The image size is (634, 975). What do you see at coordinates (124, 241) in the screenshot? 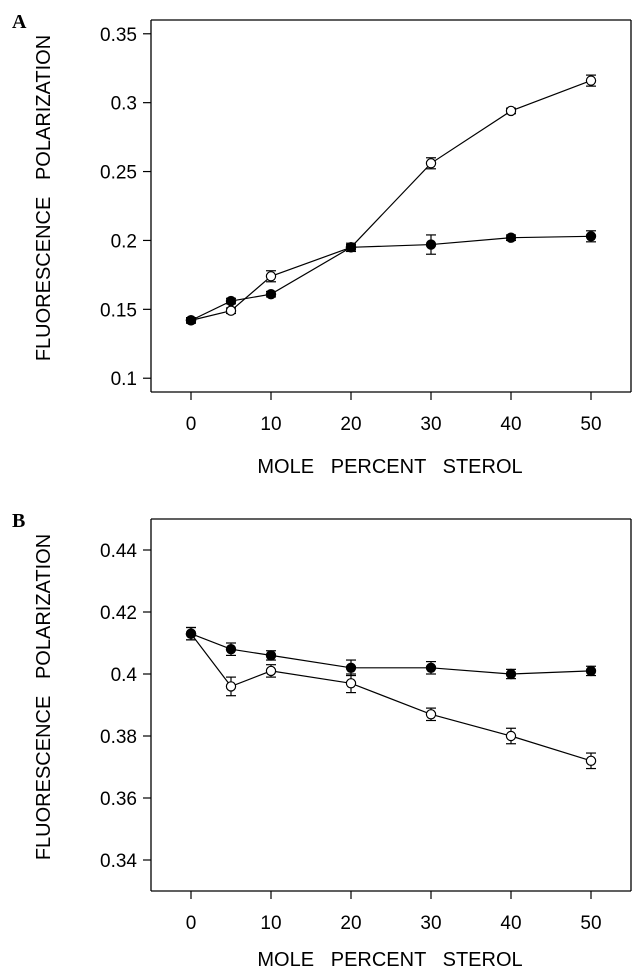
I see `y-tick-label: 0.2` at bounding box center [124, 241].